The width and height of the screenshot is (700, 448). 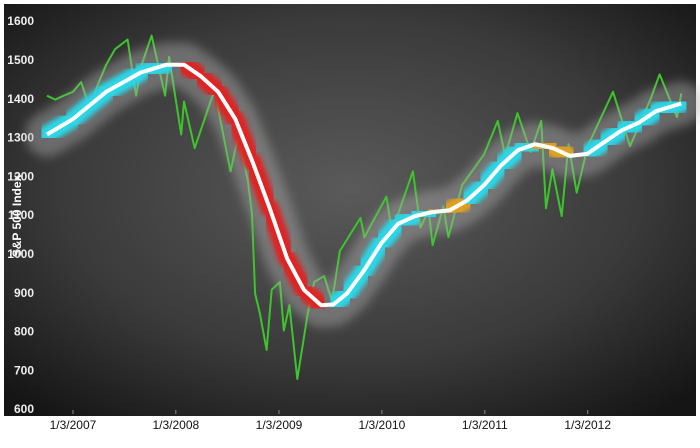 What do you see at coordinates (485, 425) in the screenshot?
I see `x-tick-label: 1/3/2011` at bounding box center [485, 425].